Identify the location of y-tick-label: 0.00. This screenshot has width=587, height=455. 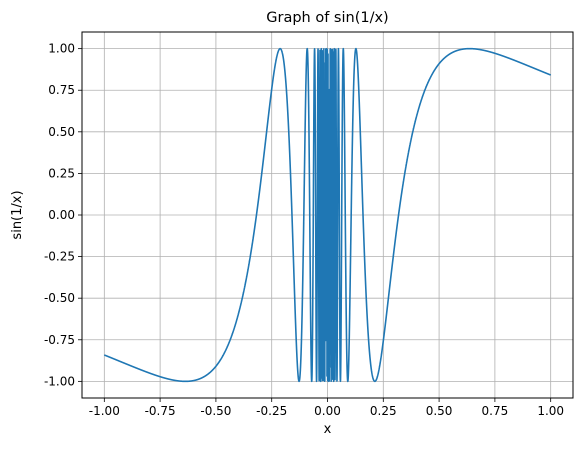
(61, 215).